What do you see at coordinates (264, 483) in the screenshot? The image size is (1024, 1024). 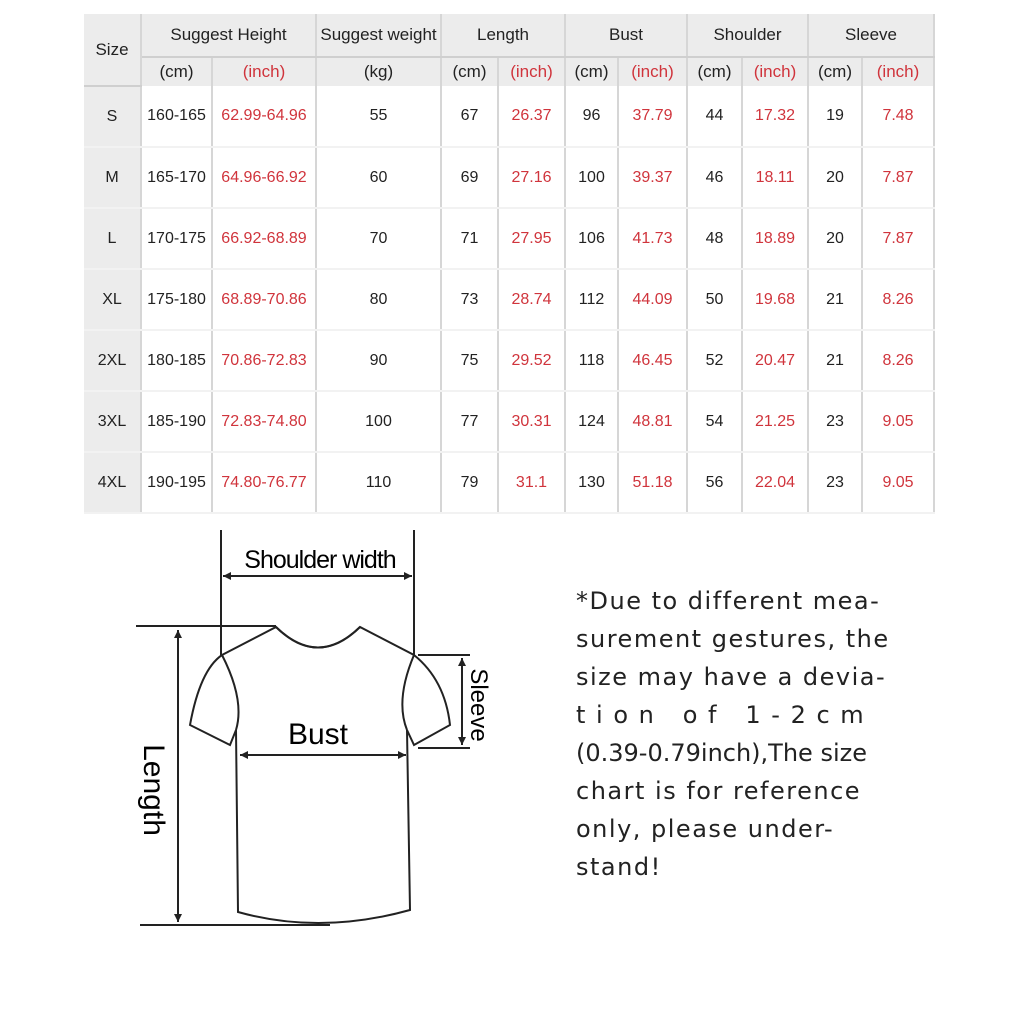 I see `cell-h-in: 74.80-76.77` at bounding box center [264, 483].